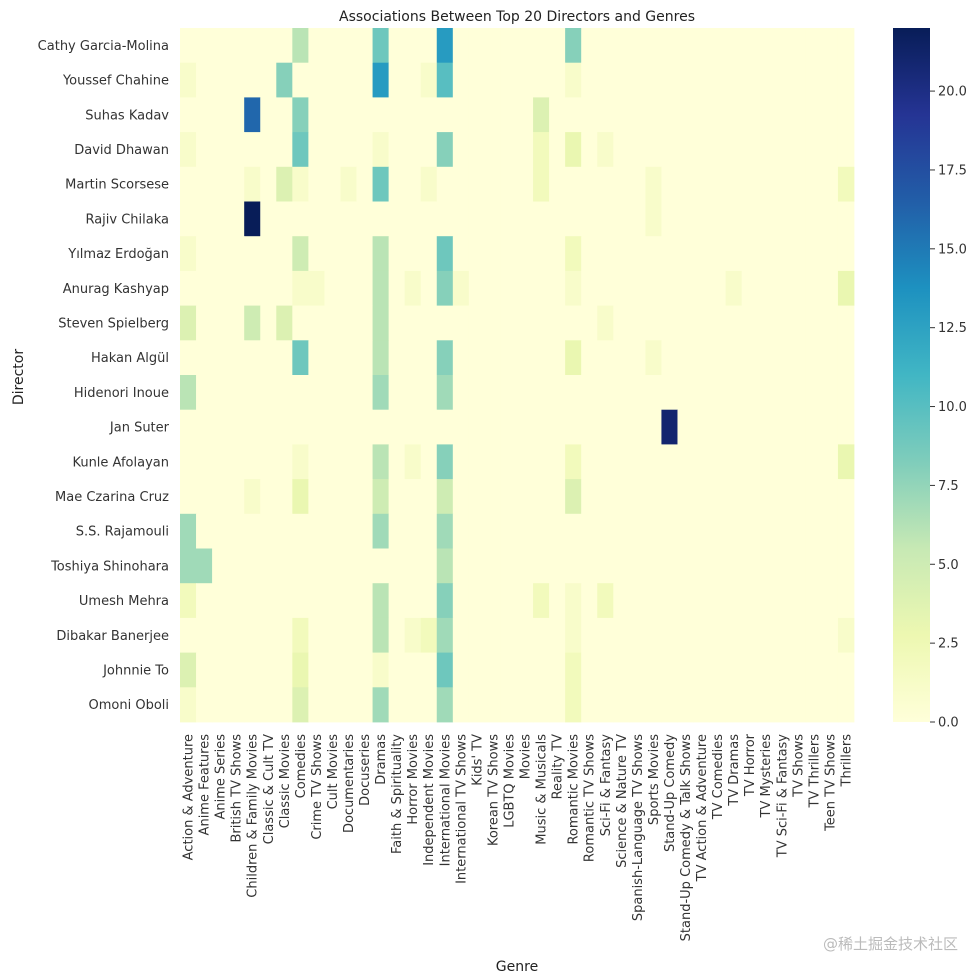  I want to click on x-axis-label: Genre, so click(517, 967).